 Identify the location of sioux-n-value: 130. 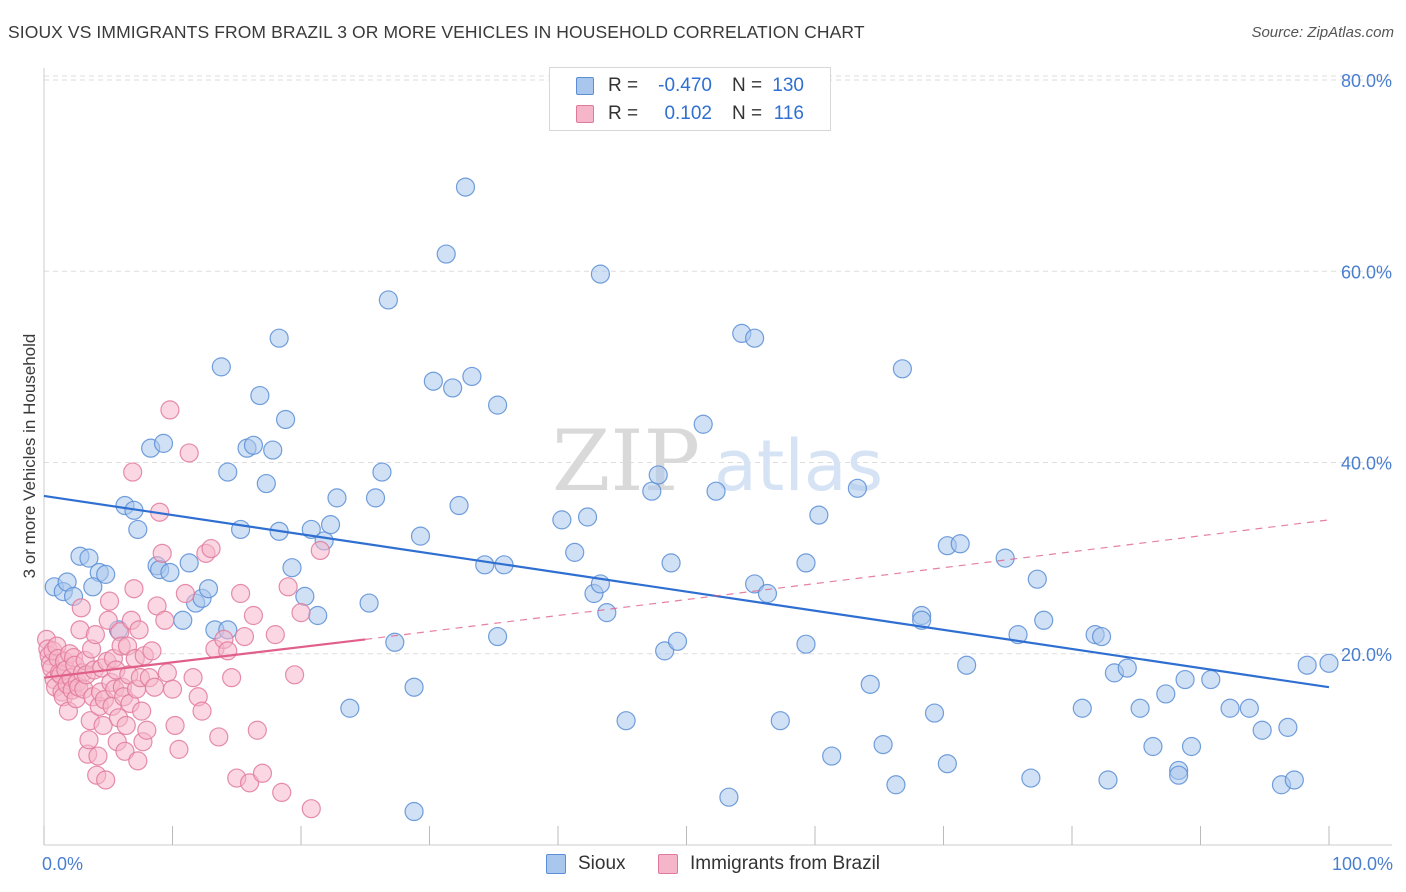
(788, 85).